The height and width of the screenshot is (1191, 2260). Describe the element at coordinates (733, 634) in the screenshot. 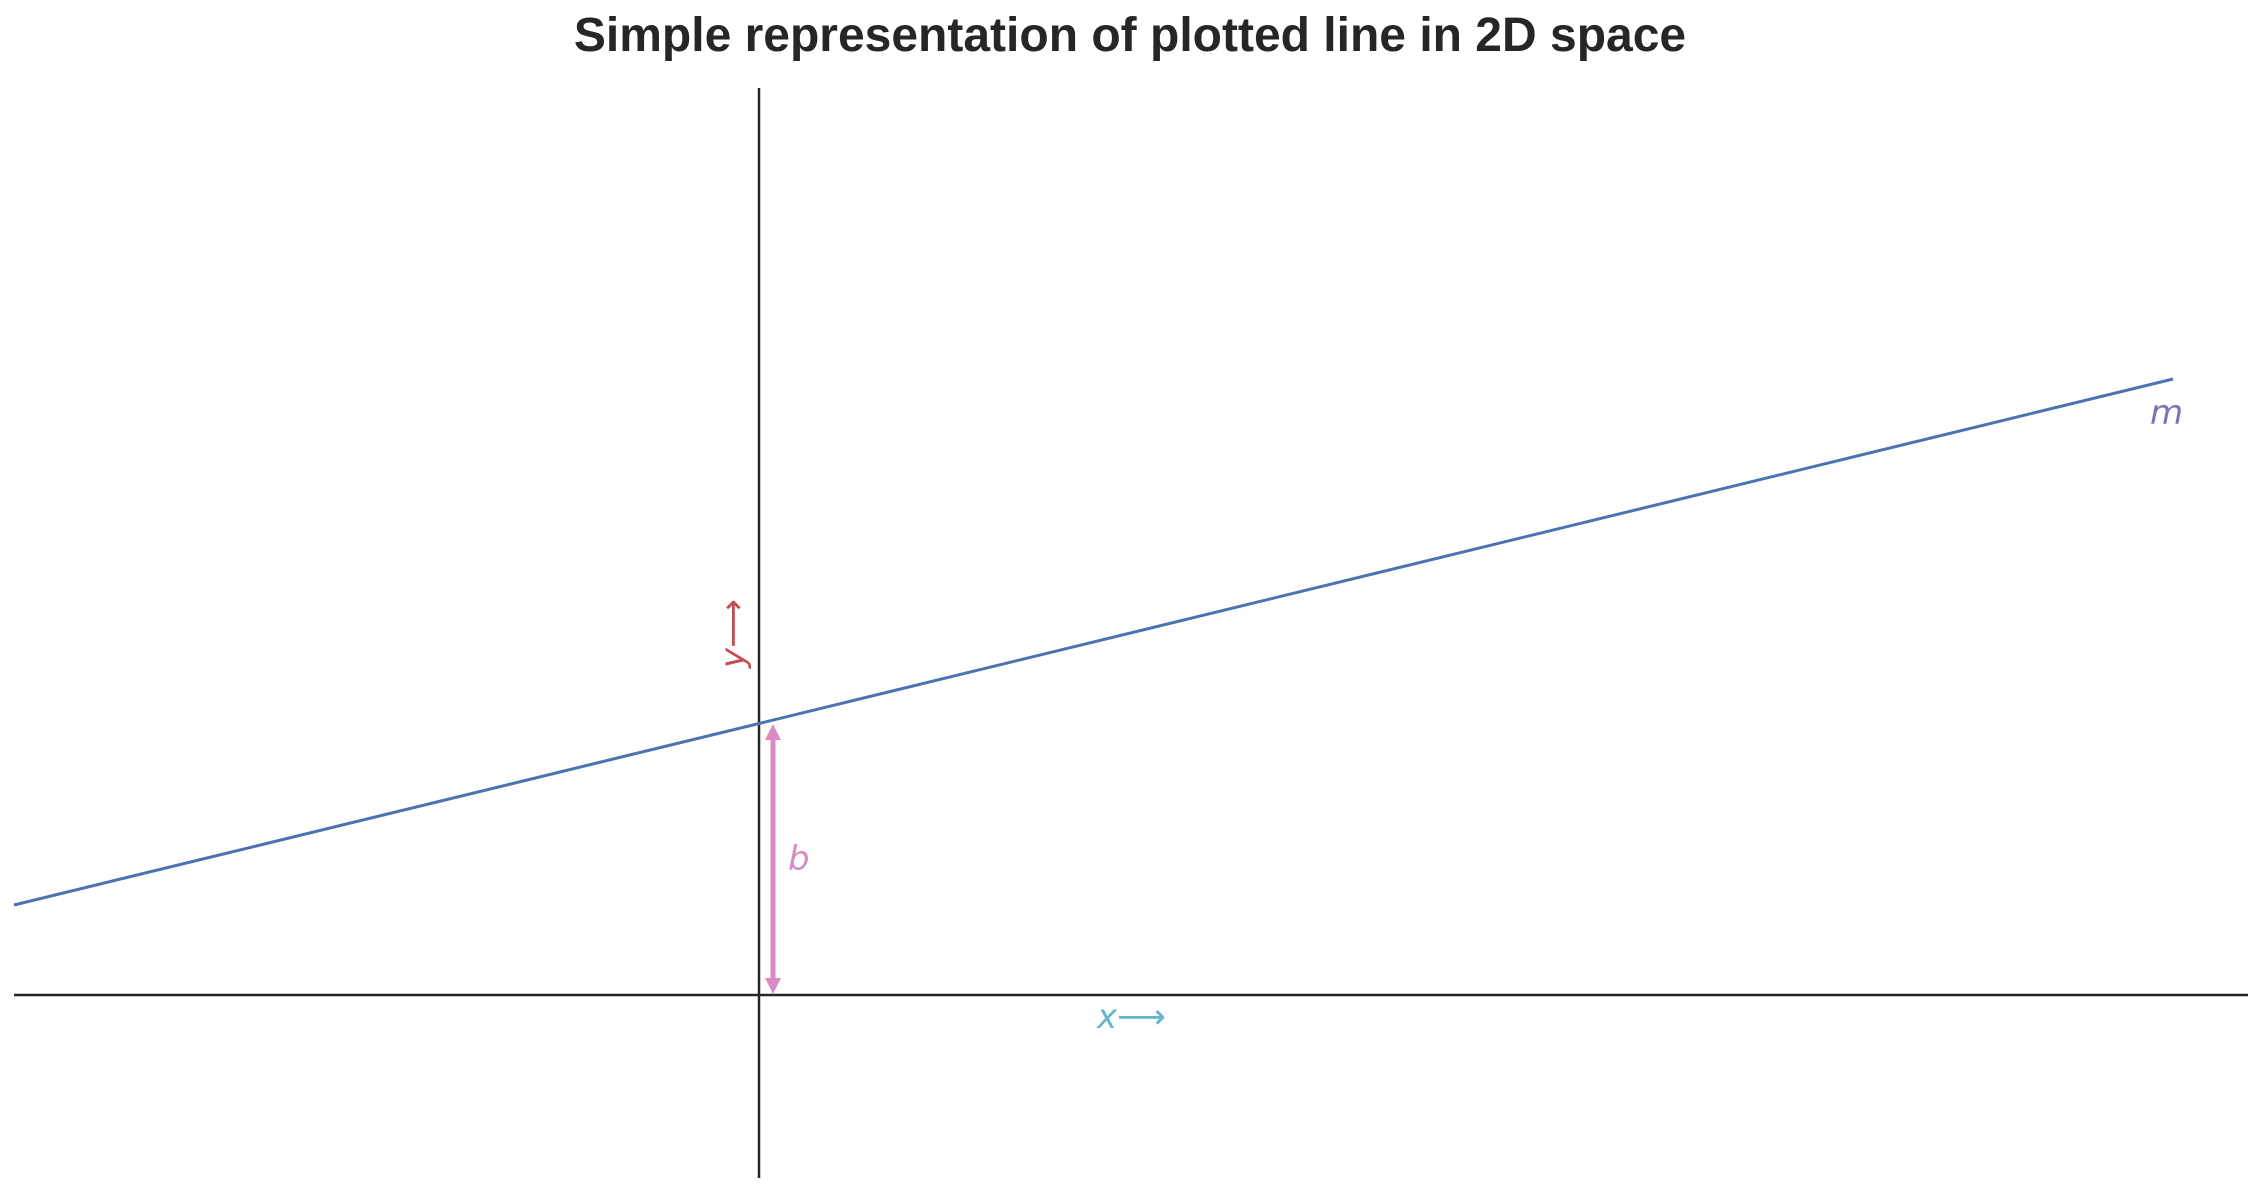

I see `y-axis-label: y⟶` at that location.